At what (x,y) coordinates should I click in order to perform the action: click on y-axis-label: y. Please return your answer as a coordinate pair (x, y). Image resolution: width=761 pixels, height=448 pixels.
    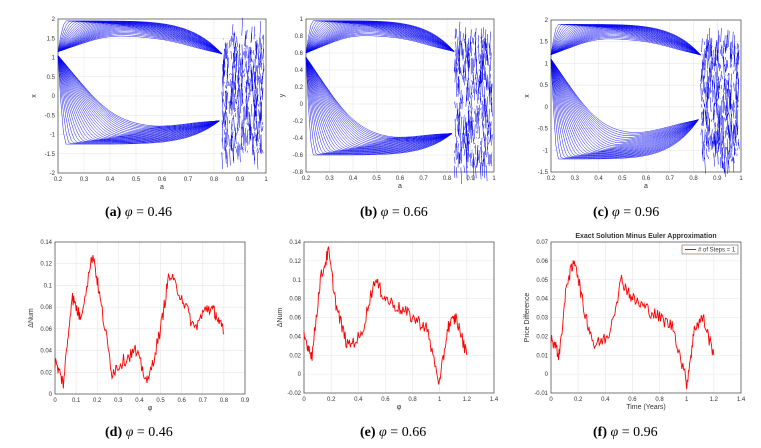
    Looking at the image, I should click on (282, 95).